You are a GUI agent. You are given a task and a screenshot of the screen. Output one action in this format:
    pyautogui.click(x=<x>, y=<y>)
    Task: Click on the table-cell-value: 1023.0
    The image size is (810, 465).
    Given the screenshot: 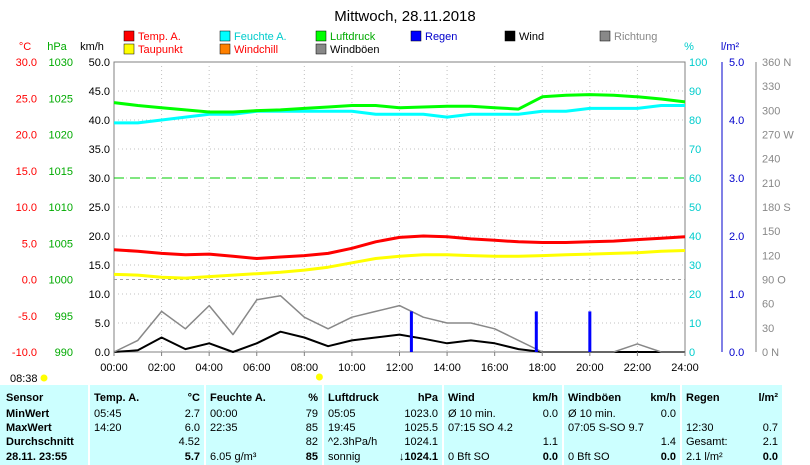 What is the action you would take?
    pyautogui.click(x=421, y=414)
    